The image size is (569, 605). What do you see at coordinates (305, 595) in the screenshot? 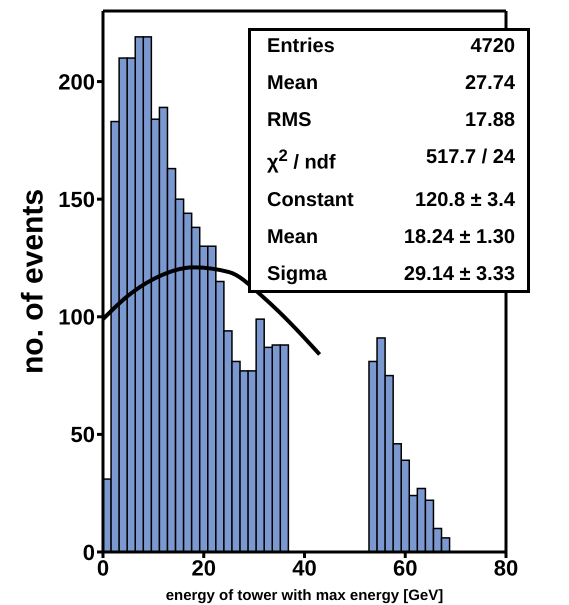
I see `x-axis-title: energy of tower with max energy [GeV]` at bounding box center [305, 595].